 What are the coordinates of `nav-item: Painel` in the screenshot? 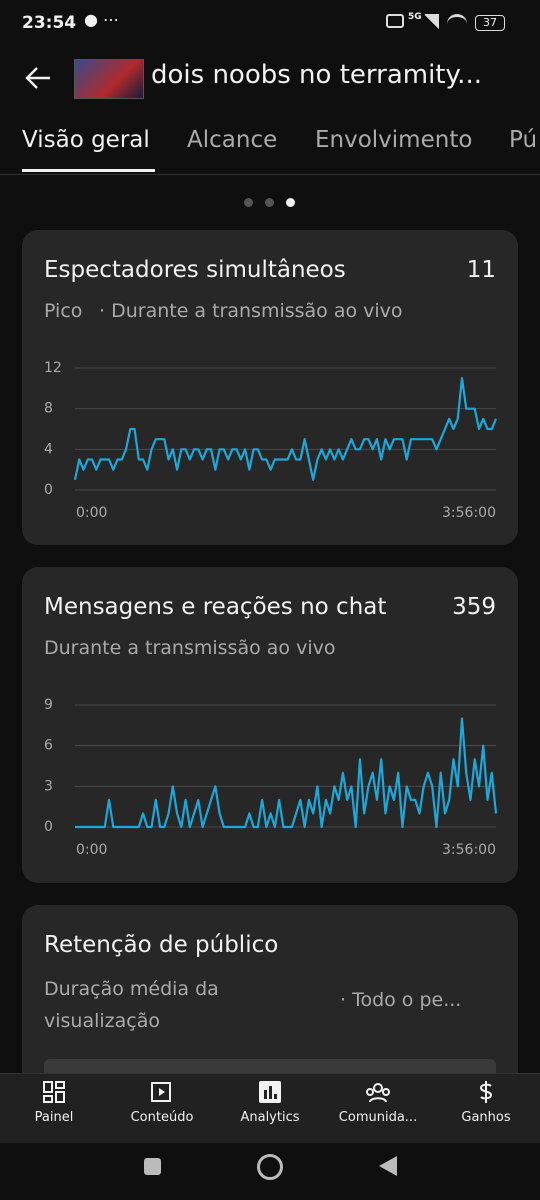 It's located at (54, 1102).